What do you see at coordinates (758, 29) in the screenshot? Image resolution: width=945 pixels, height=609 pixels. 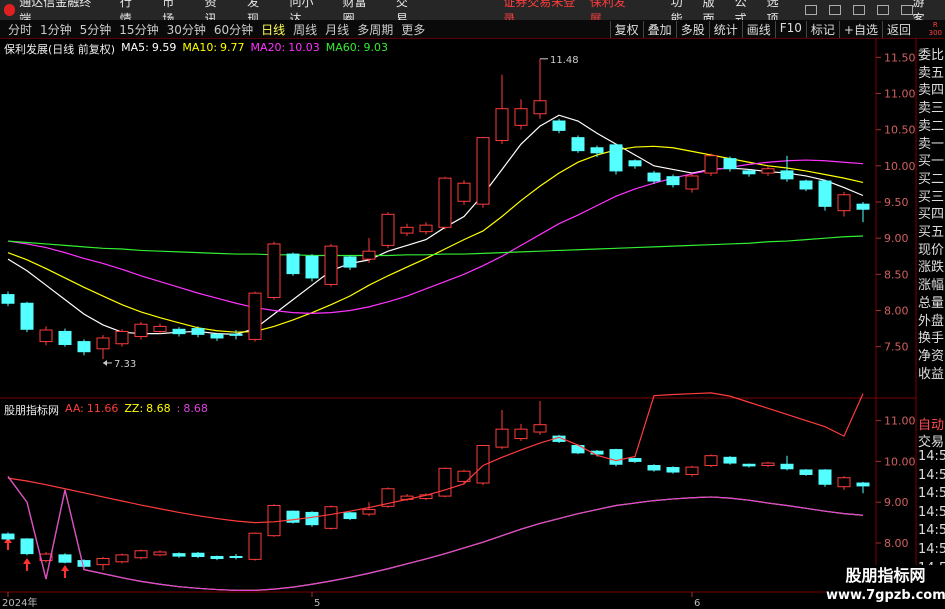 I see `action-button: 画线` at bounding box center [758, 29].